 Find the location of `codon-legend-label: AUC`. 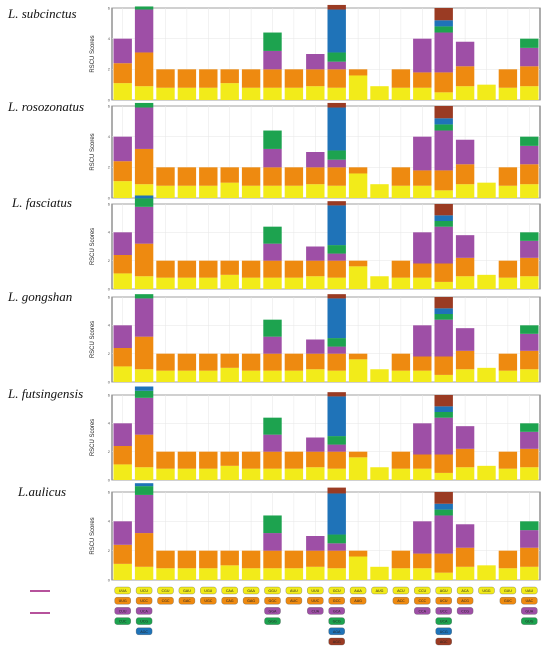

codon-legend-label: AUC is located at coordinates (294, 601).